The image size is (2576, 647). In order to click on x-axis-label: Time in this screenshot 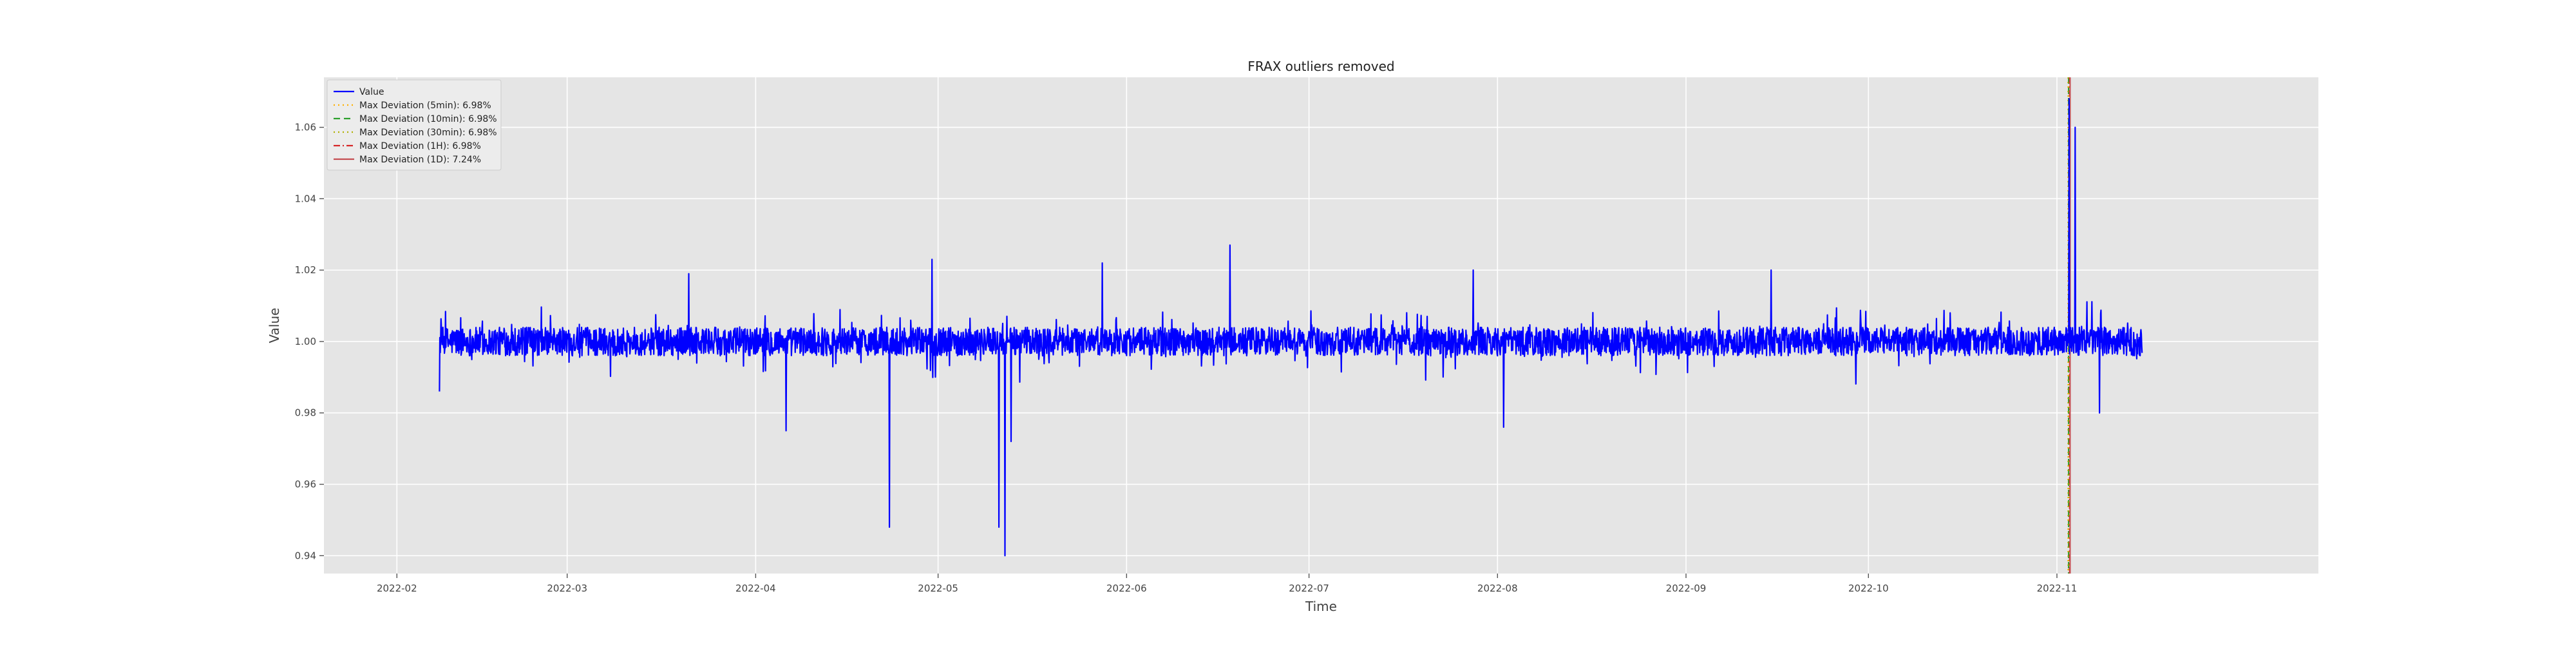, I will do `click(1321, 606)`.